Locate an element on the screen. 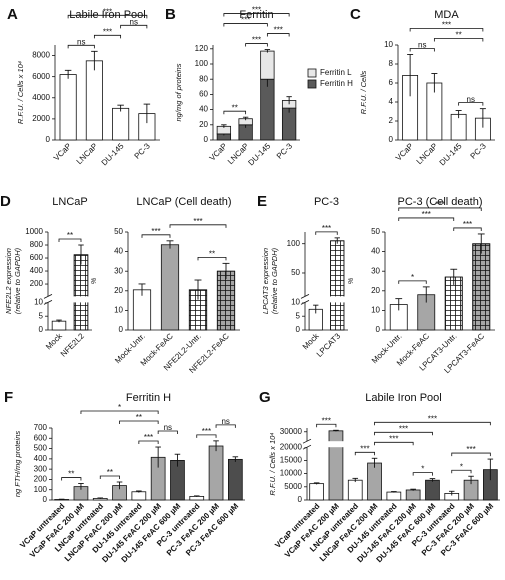 The height and width of the screenshot is (580, 505). x-tick-label: NFE2L2 is located at coordinates (73, 345).